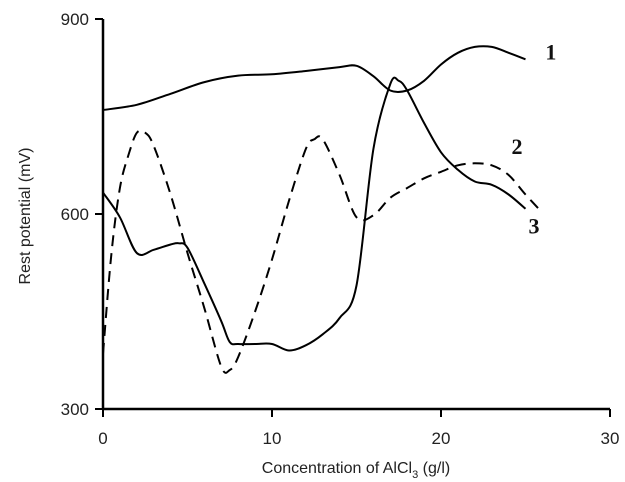 The height and width of the screenshot is (482, 625). Describe the element at coordinates (75, 214) in the screenshot. I see `y-tick-label: 600` at that location.